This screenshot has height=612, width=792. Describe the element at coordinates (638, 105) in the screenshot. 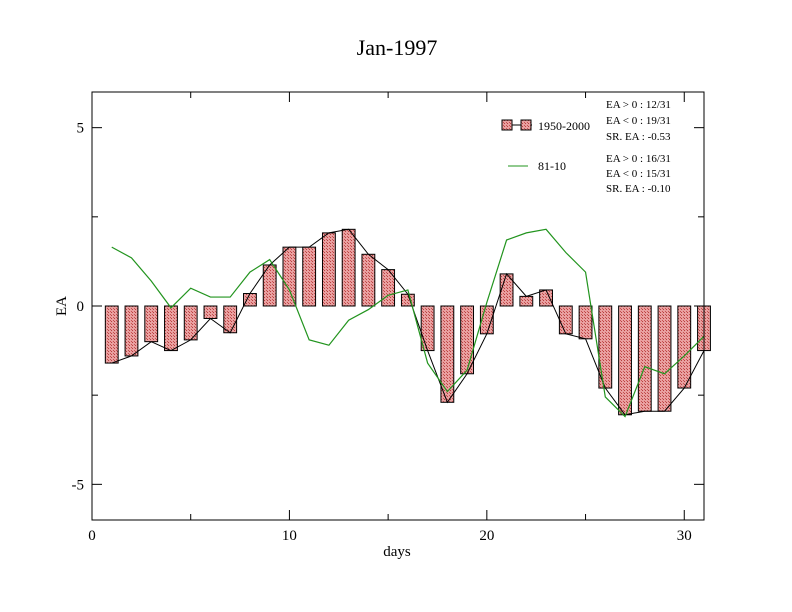

I see `stat-1950-2000-line-1: EA > 0 : 12/31` at that location.